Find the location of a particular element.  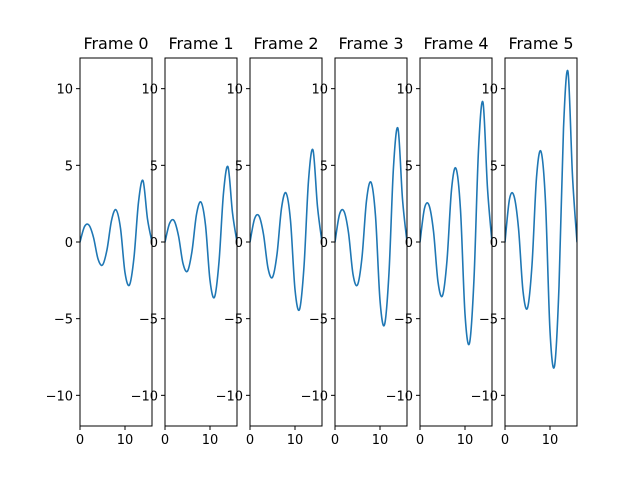

subplot-title: Frame 2 is located at coordinates (285, 43).